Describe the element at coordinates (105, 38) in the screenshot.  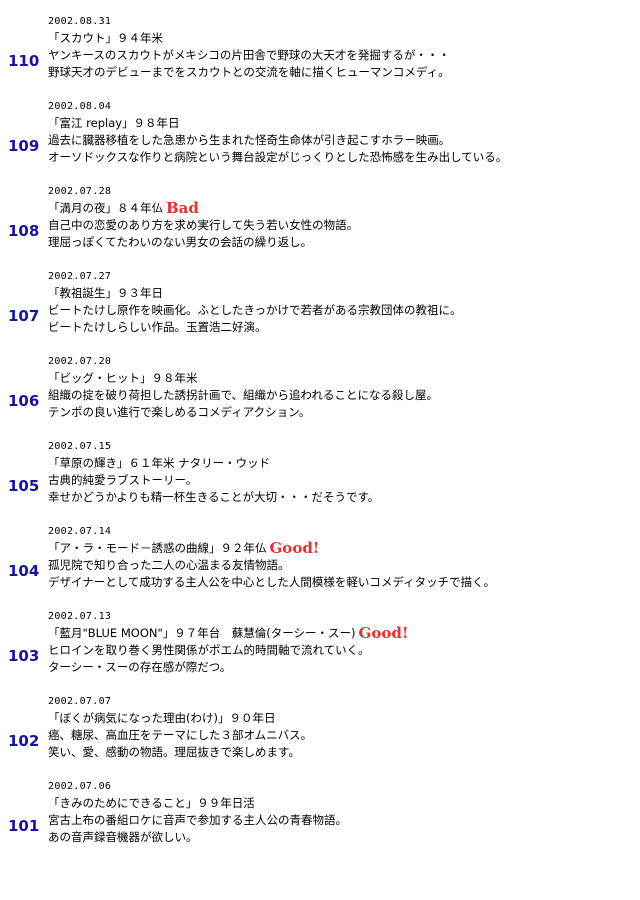
I see `movie-title: 「スカウト」９４年米` at that location.